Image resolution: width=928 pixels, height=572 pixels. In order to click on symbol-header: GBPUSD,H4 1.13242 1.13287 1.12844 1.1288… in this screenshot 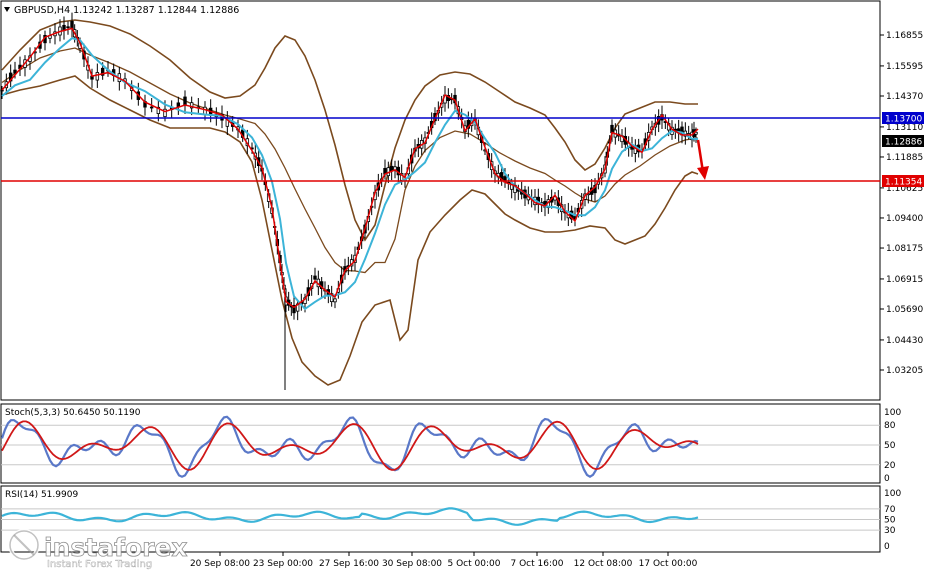, I will do `click(126, 10)`.